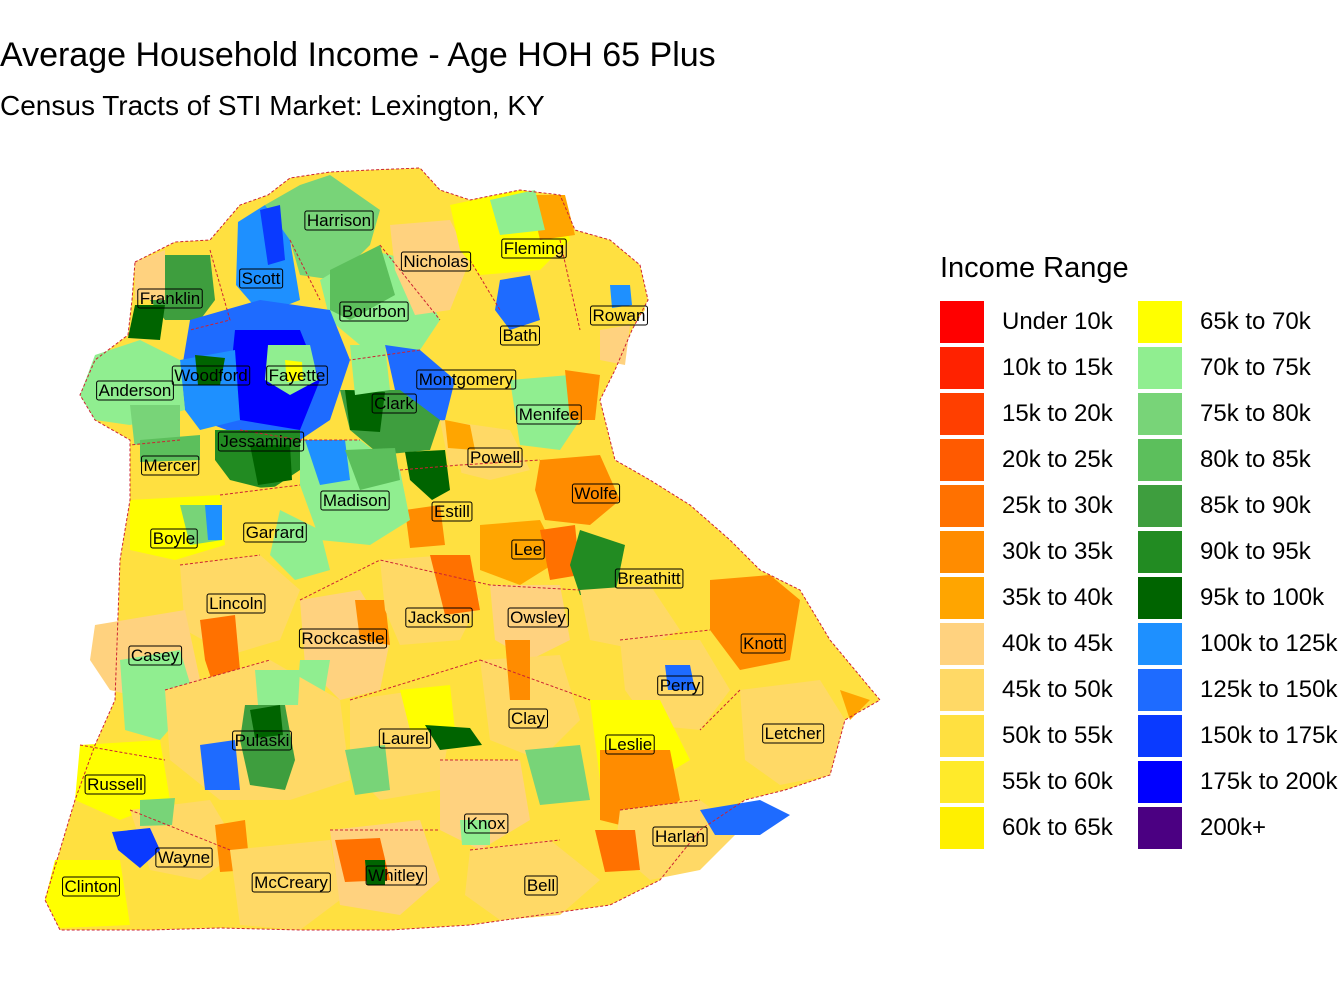  I want to click on county-label-text: Boyle, so click(174, 538).